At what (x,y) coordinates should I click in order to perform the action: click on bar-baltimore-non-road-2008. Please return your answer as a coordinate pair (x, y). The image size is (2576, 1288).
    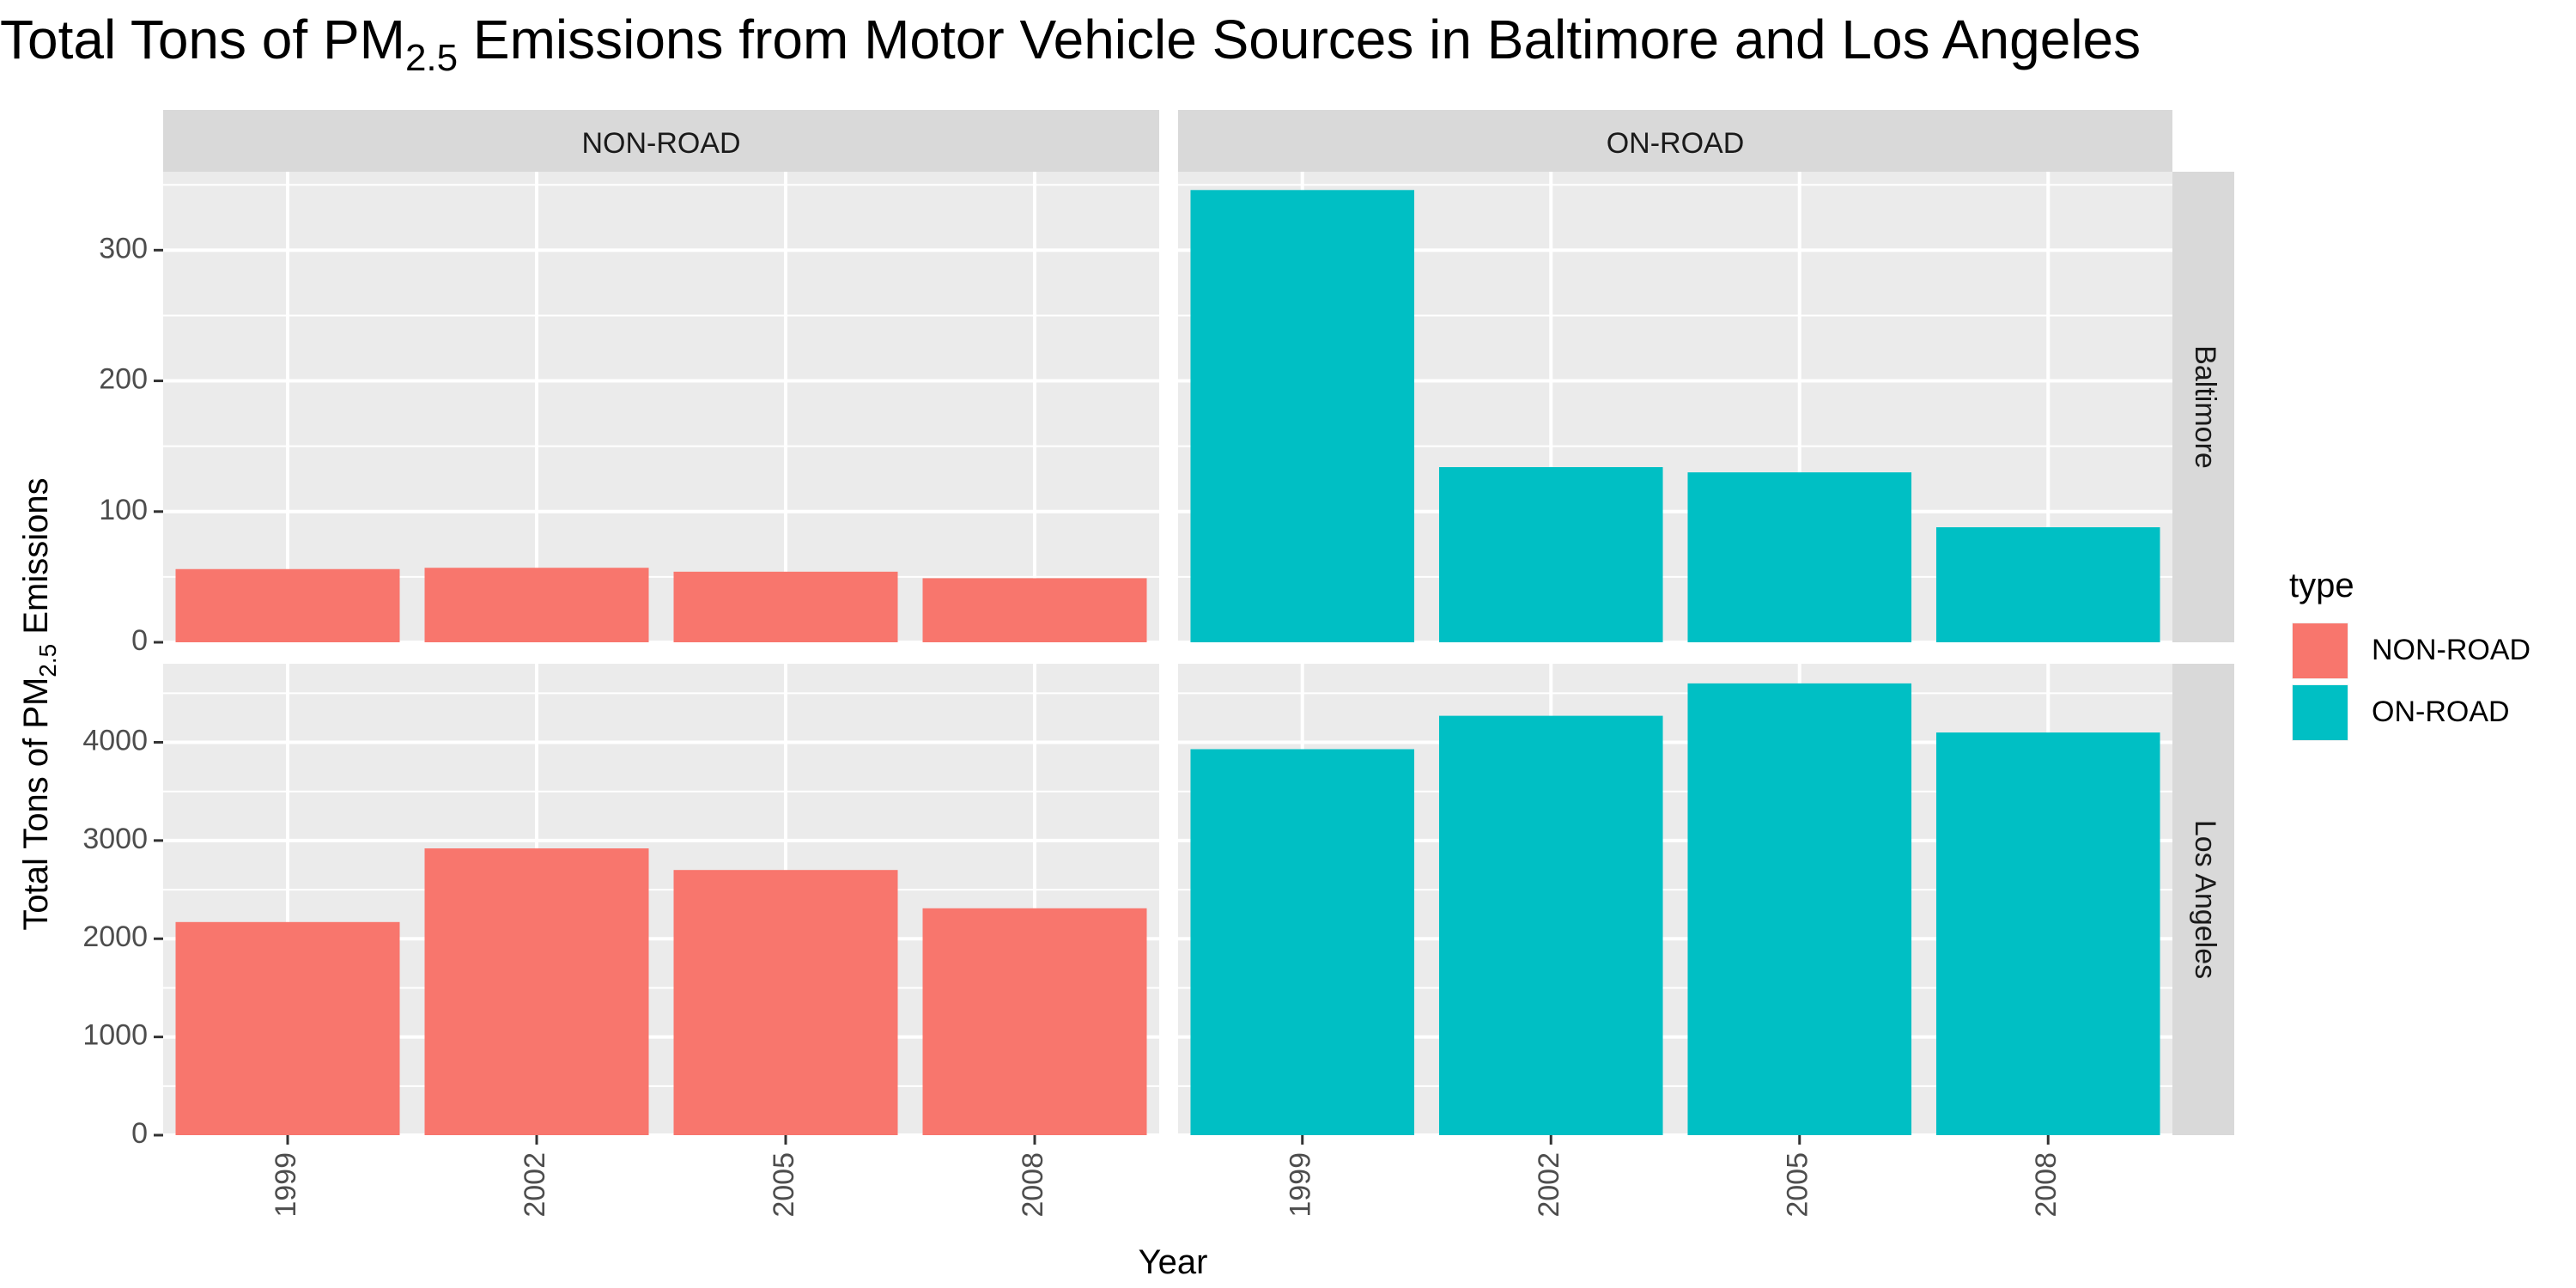
    Looking at the image, I should click on (1034, 610).